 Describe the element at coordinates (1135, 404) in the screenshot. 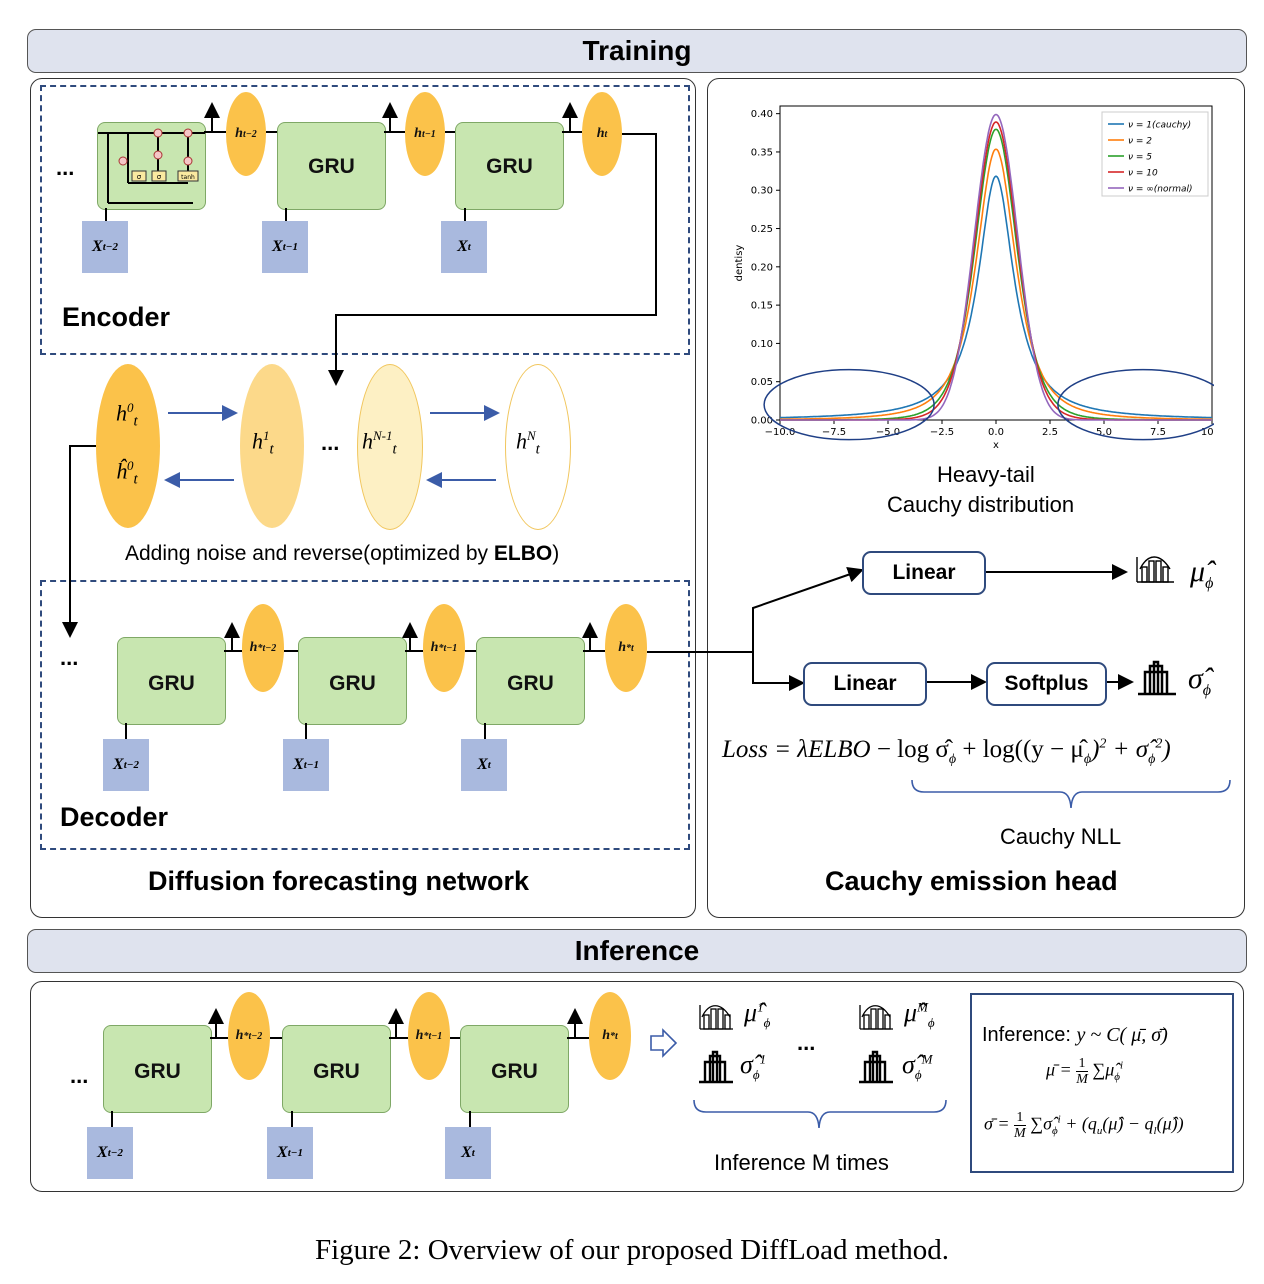

I see `right-tail-ellipse` at that location.